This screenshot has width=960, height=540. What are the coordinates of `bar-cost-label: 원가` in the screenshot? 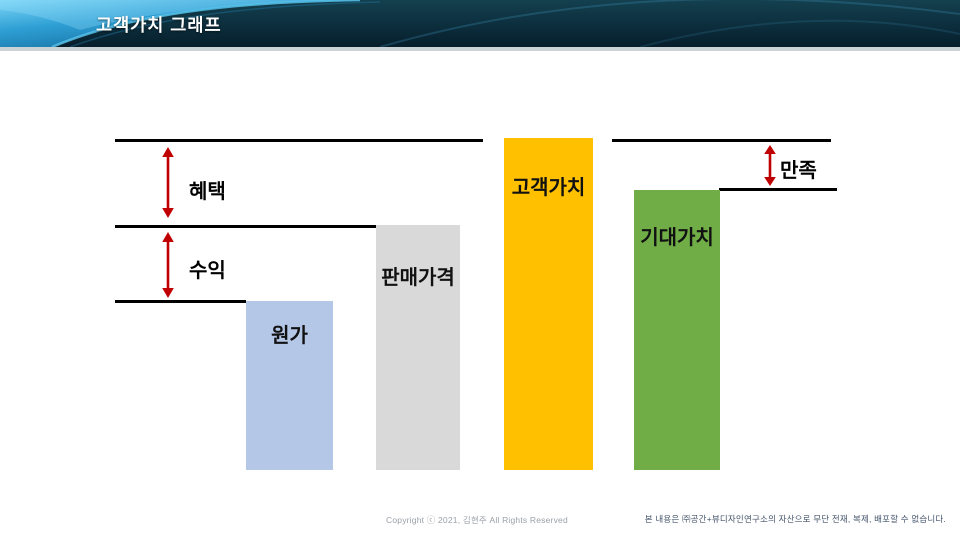 It's located at (289, 336).